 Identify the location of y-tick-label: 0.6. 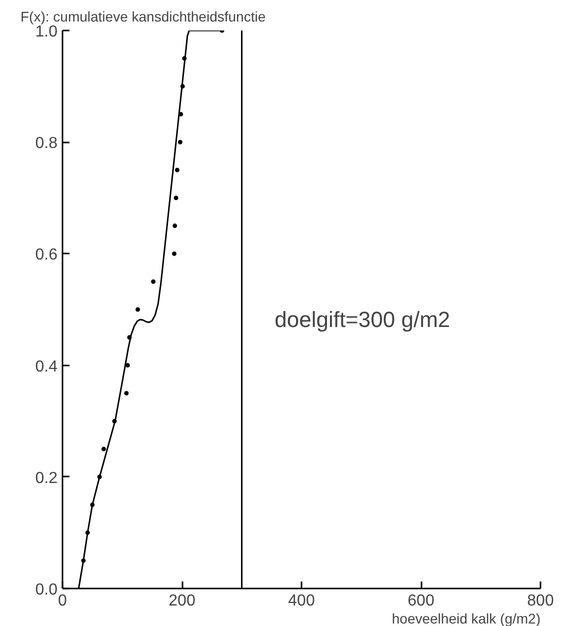
(46, 255).